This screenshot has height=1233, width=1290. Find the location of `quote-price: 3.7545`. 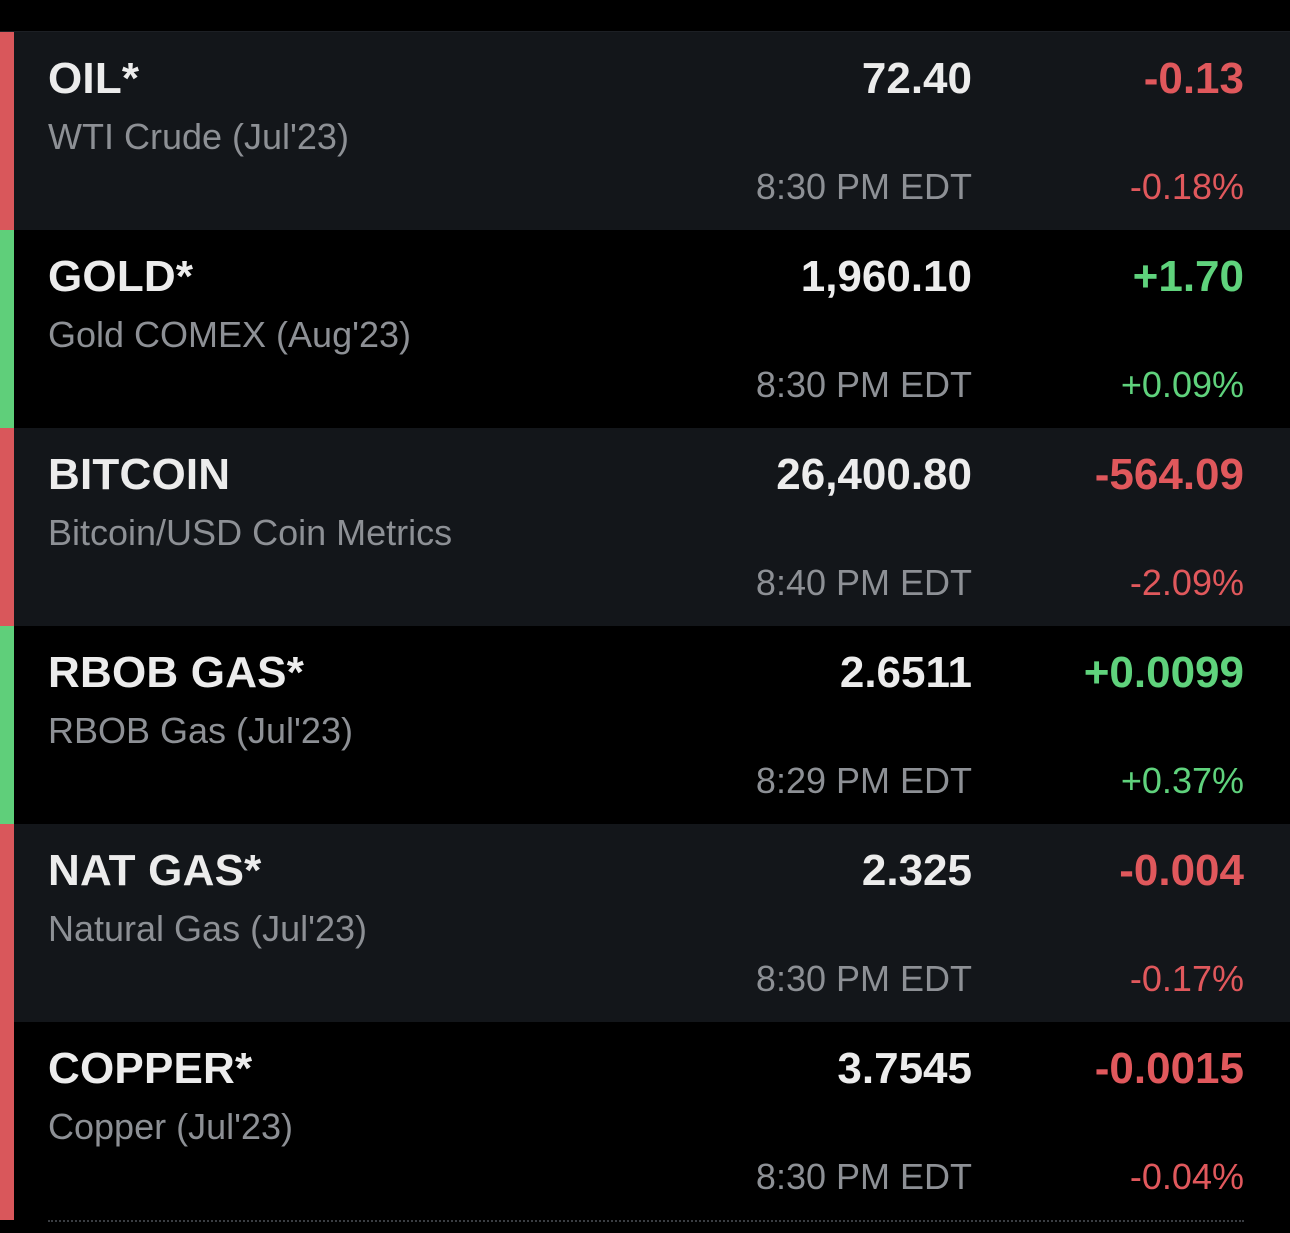

quote-price: 3.7545 is located at coordinates (904, 1068).